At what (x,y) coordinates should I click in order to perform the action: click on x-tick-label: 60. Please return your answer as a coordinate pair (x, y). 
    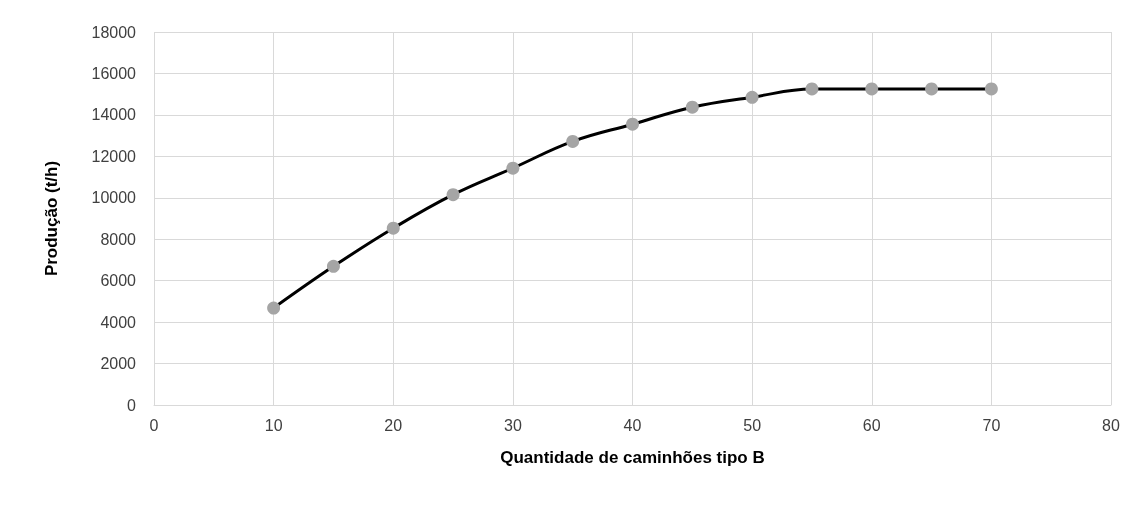
    Looking at the image, I should click on (871, 425).